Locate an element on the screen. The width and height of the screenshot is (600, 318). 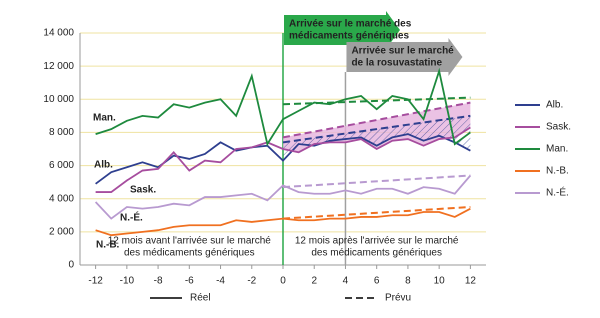
legend-label: Alb. is located at coordinates (554, 105).